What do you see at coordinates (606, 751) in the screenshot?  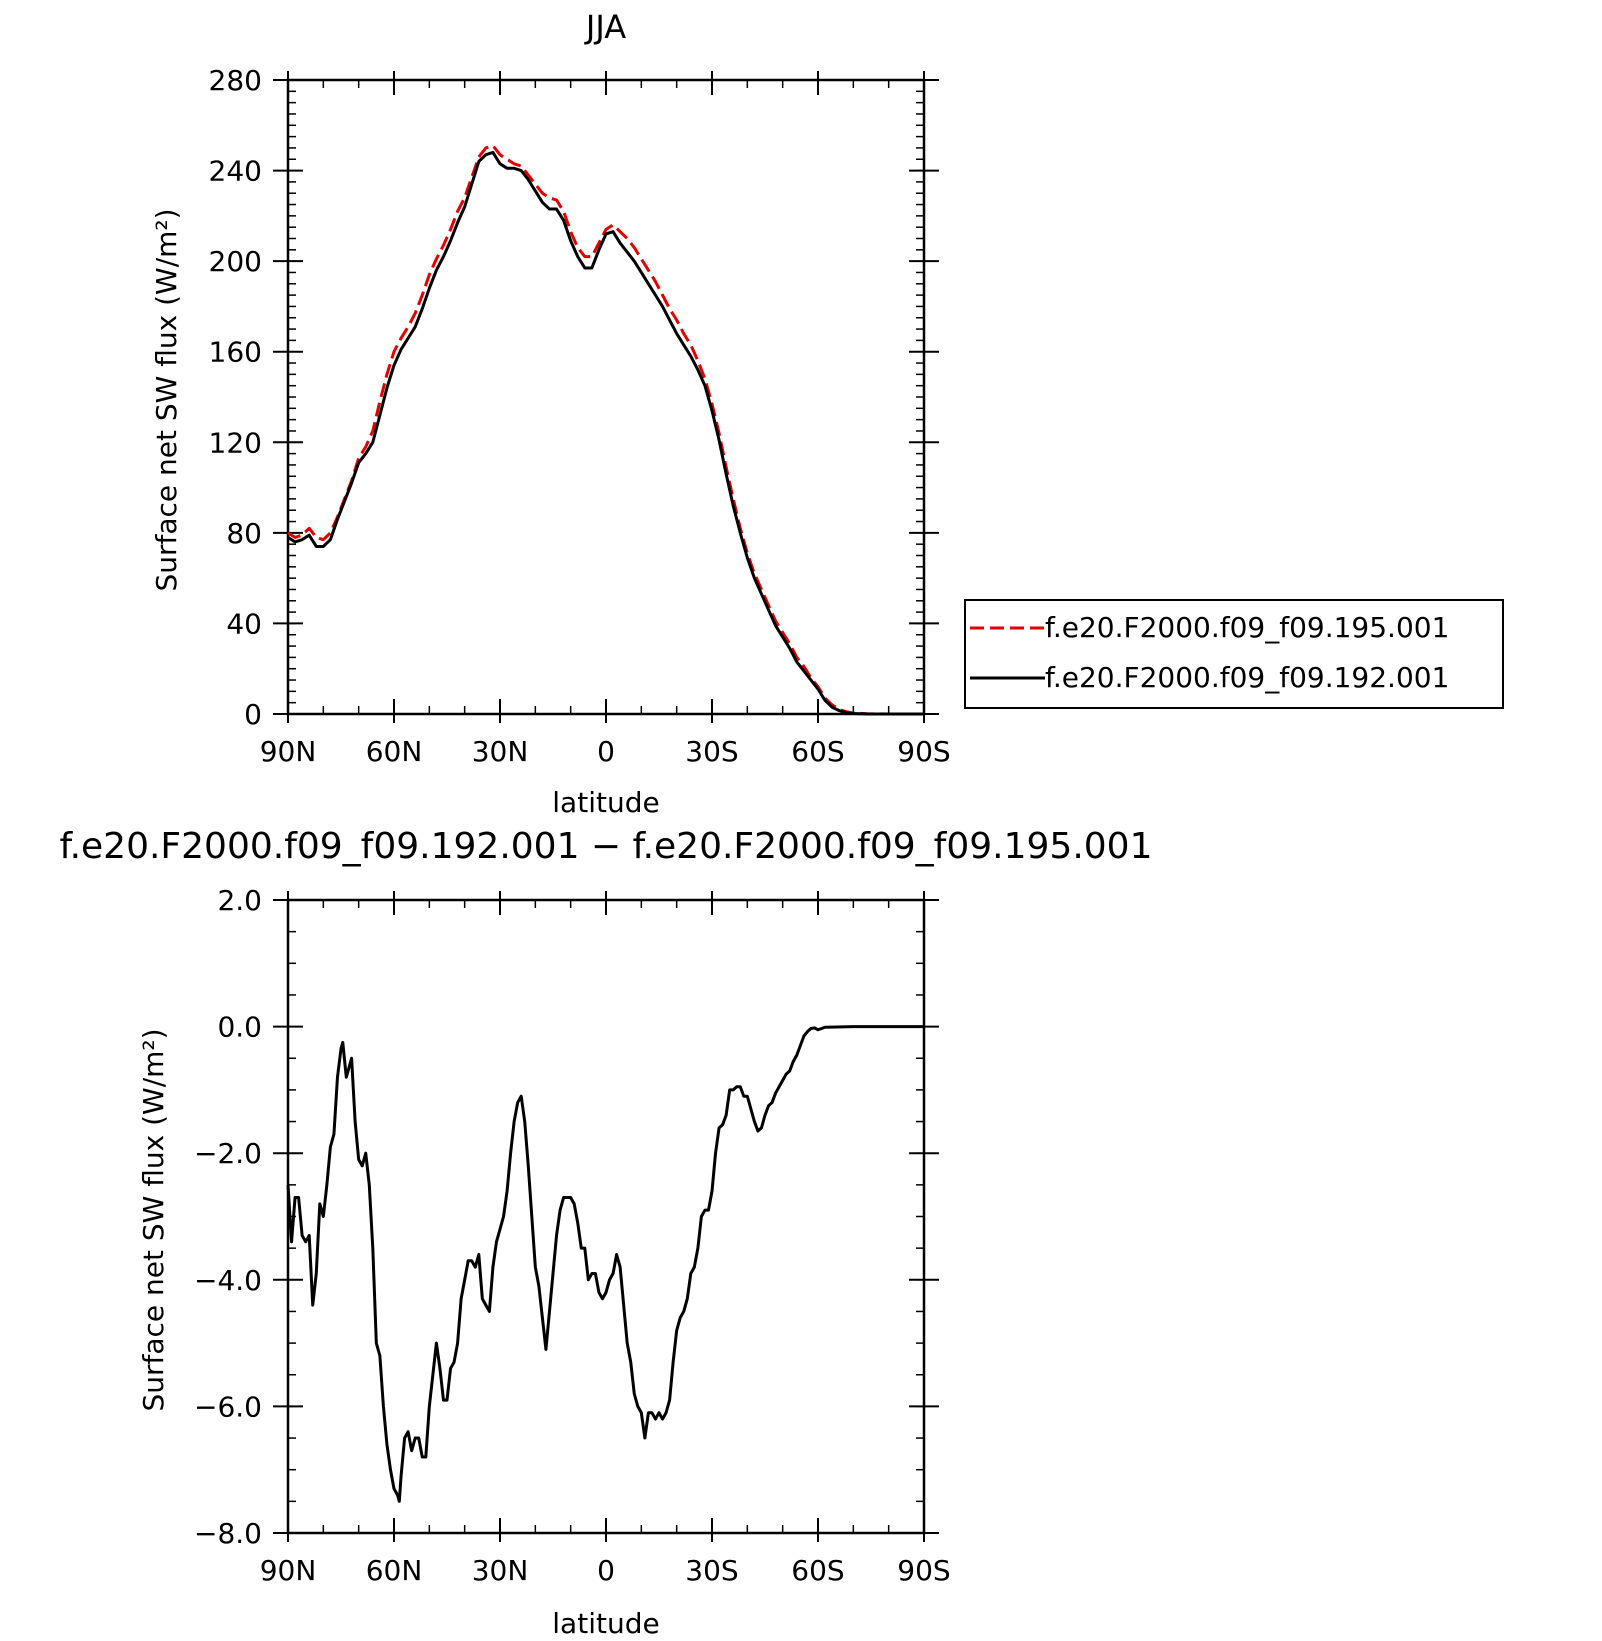 I see `top-x-tick-label: 0` at bounding box center [606, 751].